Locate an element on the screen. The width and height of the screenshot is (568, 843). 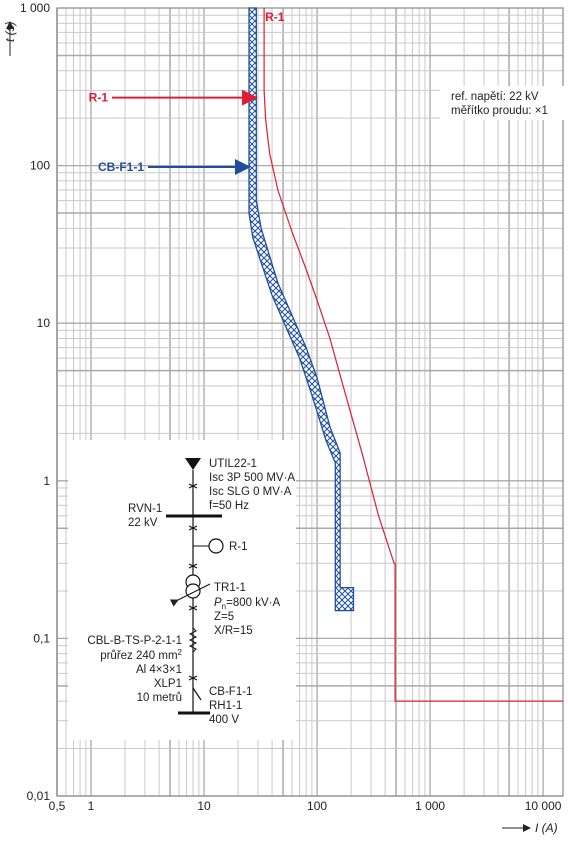
y-tick-label: 0,1 is located at coordinates (41, 638).